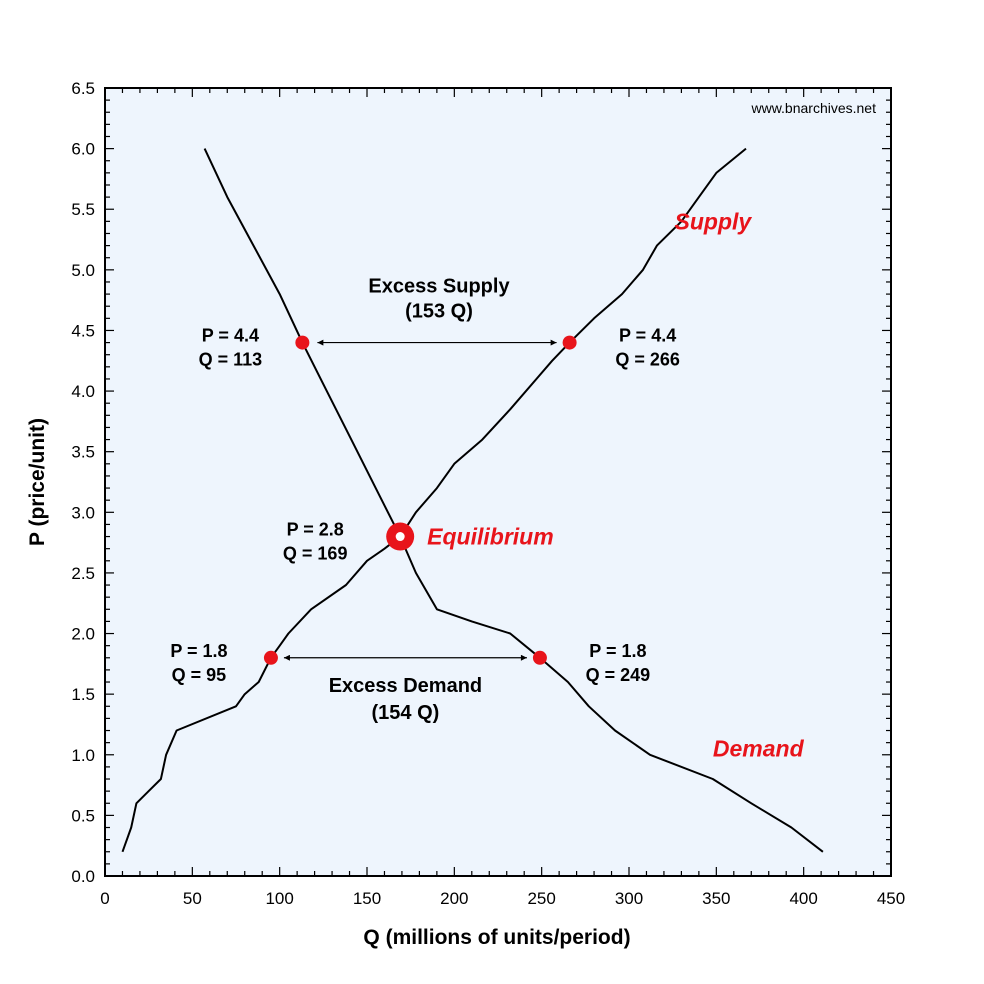  Describe the element at coordinates (83, 755) in the screenshot. I see `y-tick-label: 1.0` at that location.